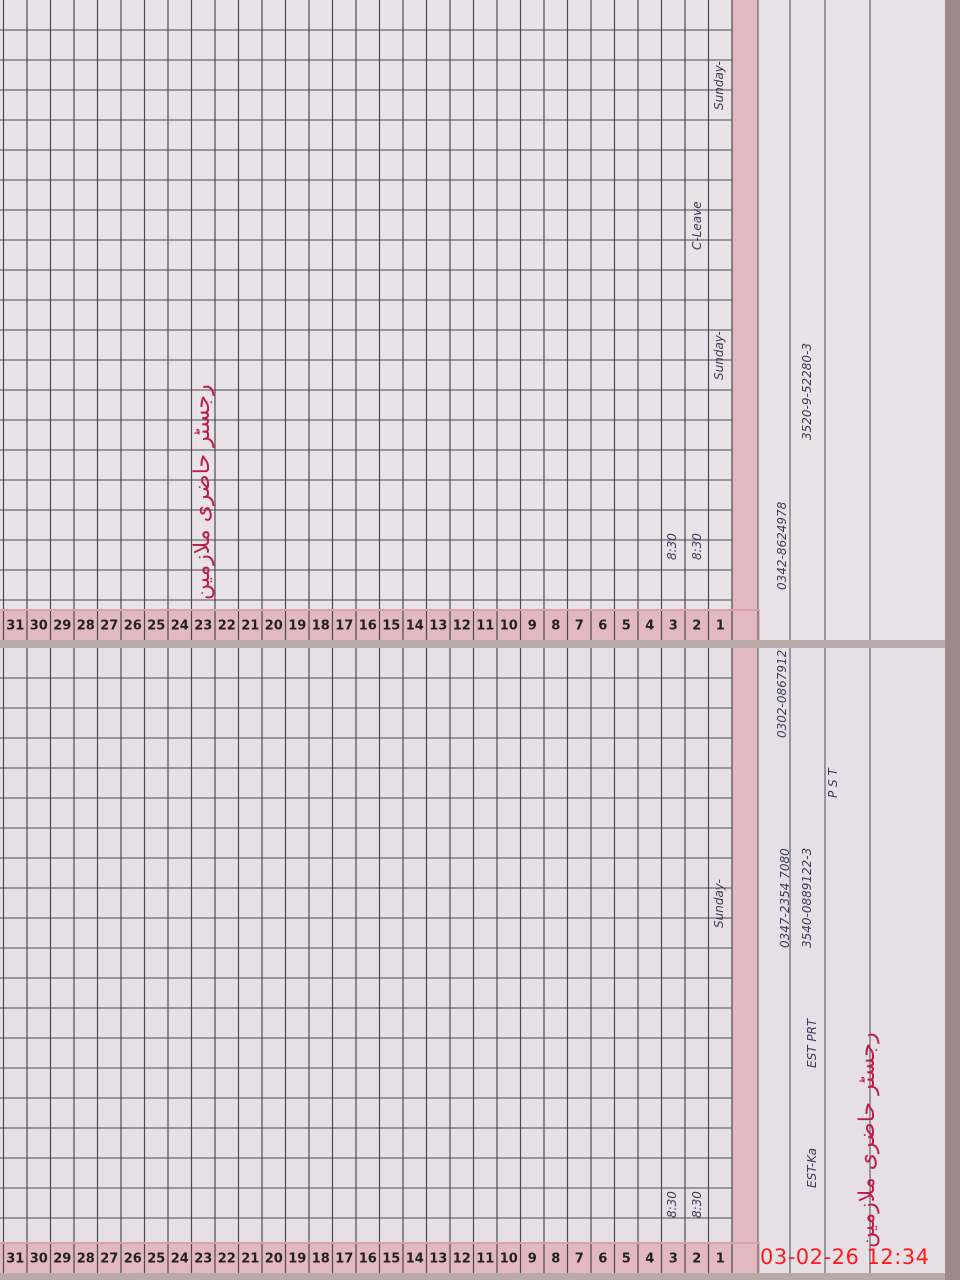 The image size is (960, 1280). What do you see at coordinates (845, 1257) in the screenshot?
I see `camera-timestamp: 03-02-26 12:34` at bounding box center [845, 1257].